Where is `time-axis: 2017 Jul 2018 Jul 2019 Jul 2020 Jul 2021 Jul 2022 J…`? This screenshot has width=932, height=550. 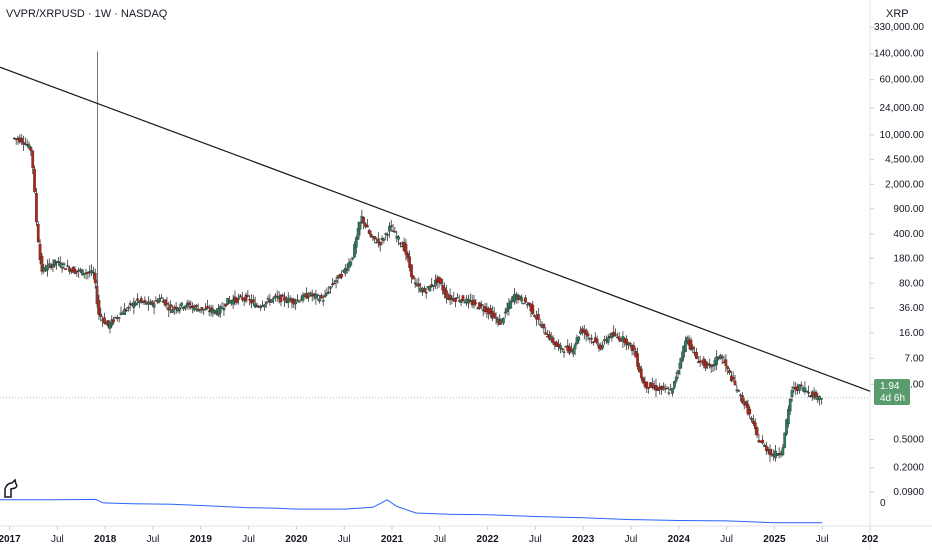 time-axis: 2017 Jul 2018 Jul 2019 Jul 2020 Jul 2021 Jul 2022 J… is located at coordinates (439, 535).